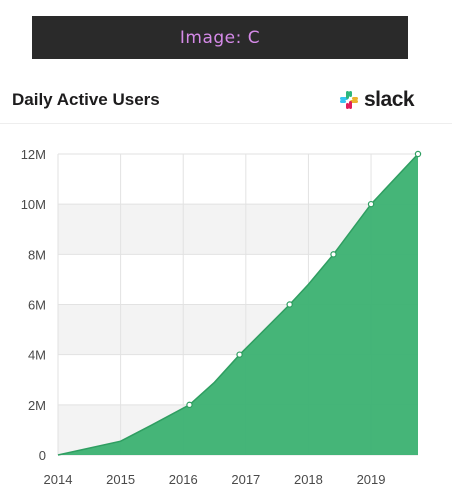 The height and width of the screenshot is (504, 452). What do you see at coordinates (308, 479) in the screenshot?
I see `x-tick-label: 2018` at bounding box center [308, 479].